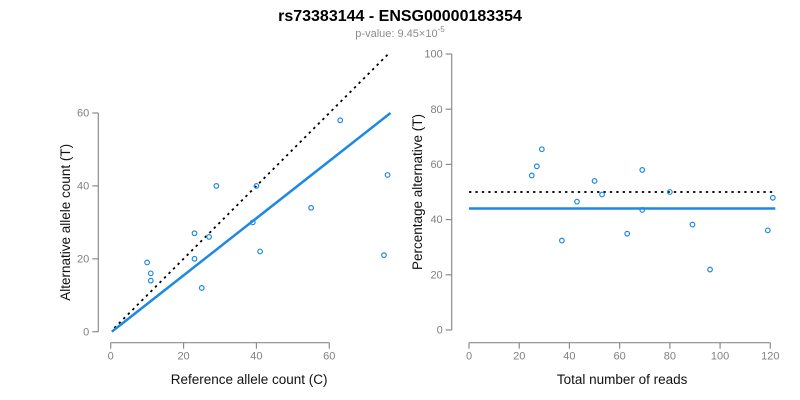  Describe the element at coordinates (670, 357) in the screenshot. I see `x-tick-label: 80` at that location.